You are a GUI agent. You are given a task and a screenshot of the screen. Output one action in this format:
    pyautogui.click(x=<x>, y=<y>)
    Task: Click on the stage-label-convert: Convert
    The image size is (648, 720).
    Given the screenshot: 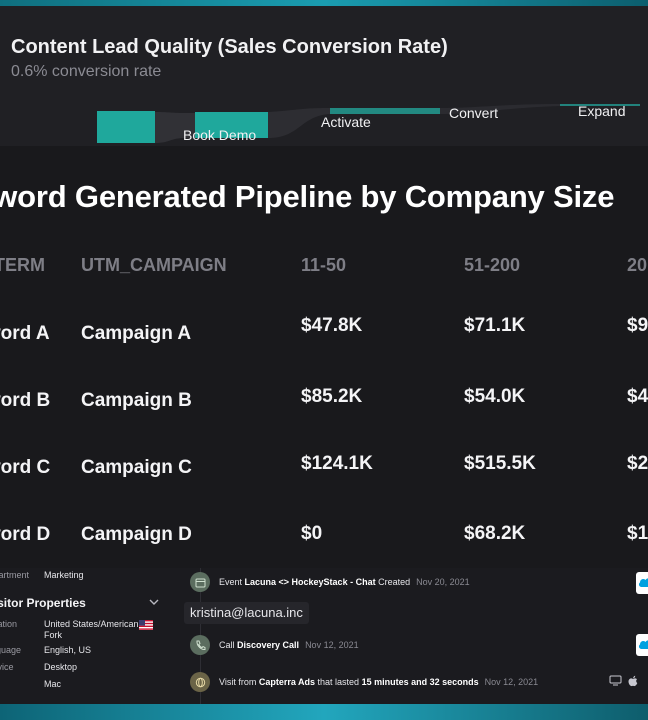 What is the action you would take?
    pyautogui.click(x=474, y=113)
    